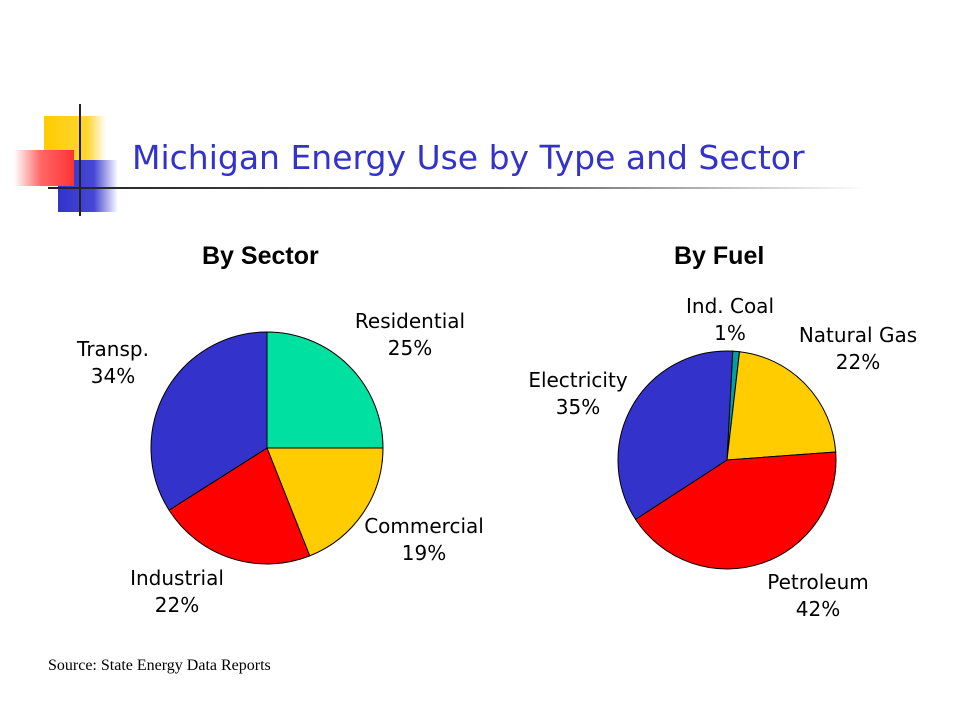 Image resolution: width=960 pixels, height=720 pixels. What do you see at coordinates (858, 335) in the screenshot?
I see `slice-label-natural-gas: Natural Gas` at bounding box center [858, 335].